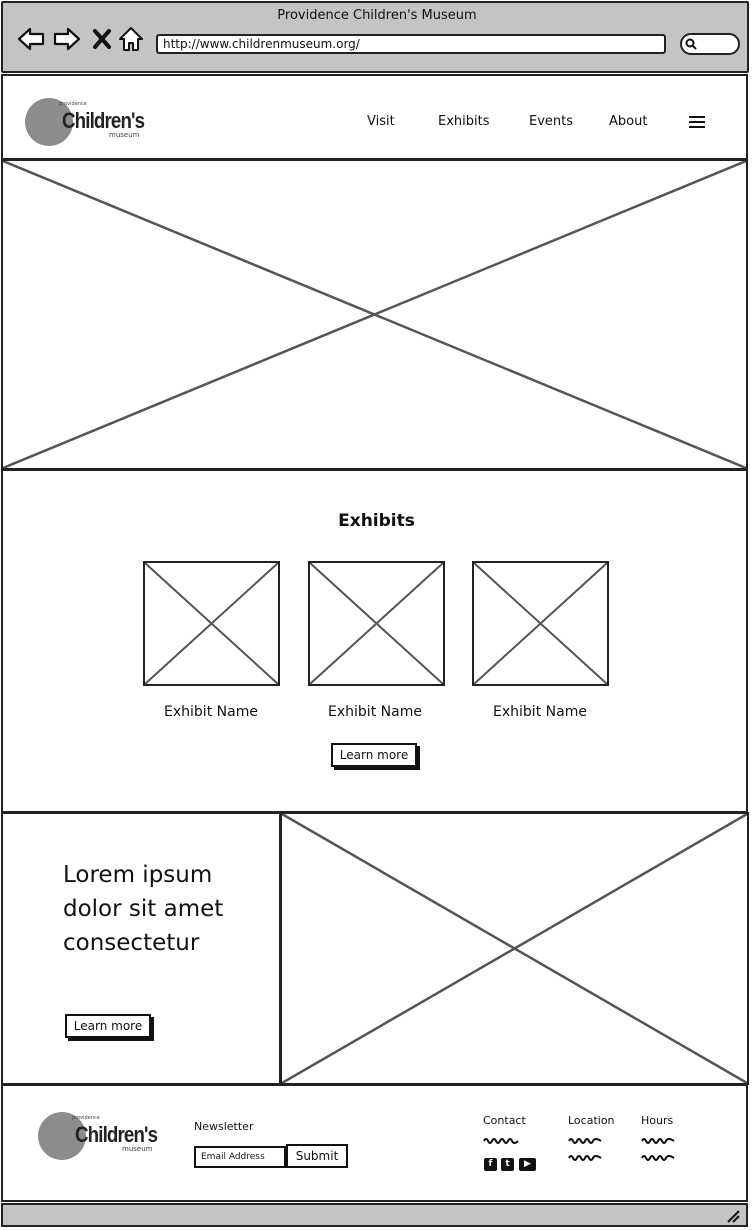  I want to click on youtube-icon: ▶, so click(527, 1164).